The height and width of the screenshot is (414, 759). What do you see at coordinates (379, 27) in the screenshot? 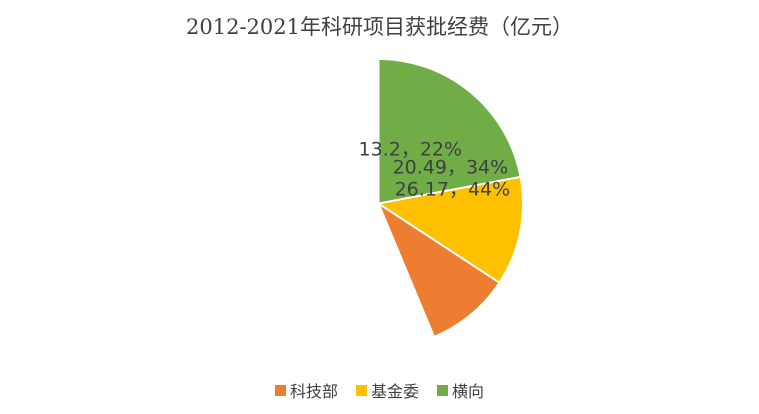
I see `chart-title: 2012-2021年科研项目获批经费（亿元）` at bounding box center [379, 27].